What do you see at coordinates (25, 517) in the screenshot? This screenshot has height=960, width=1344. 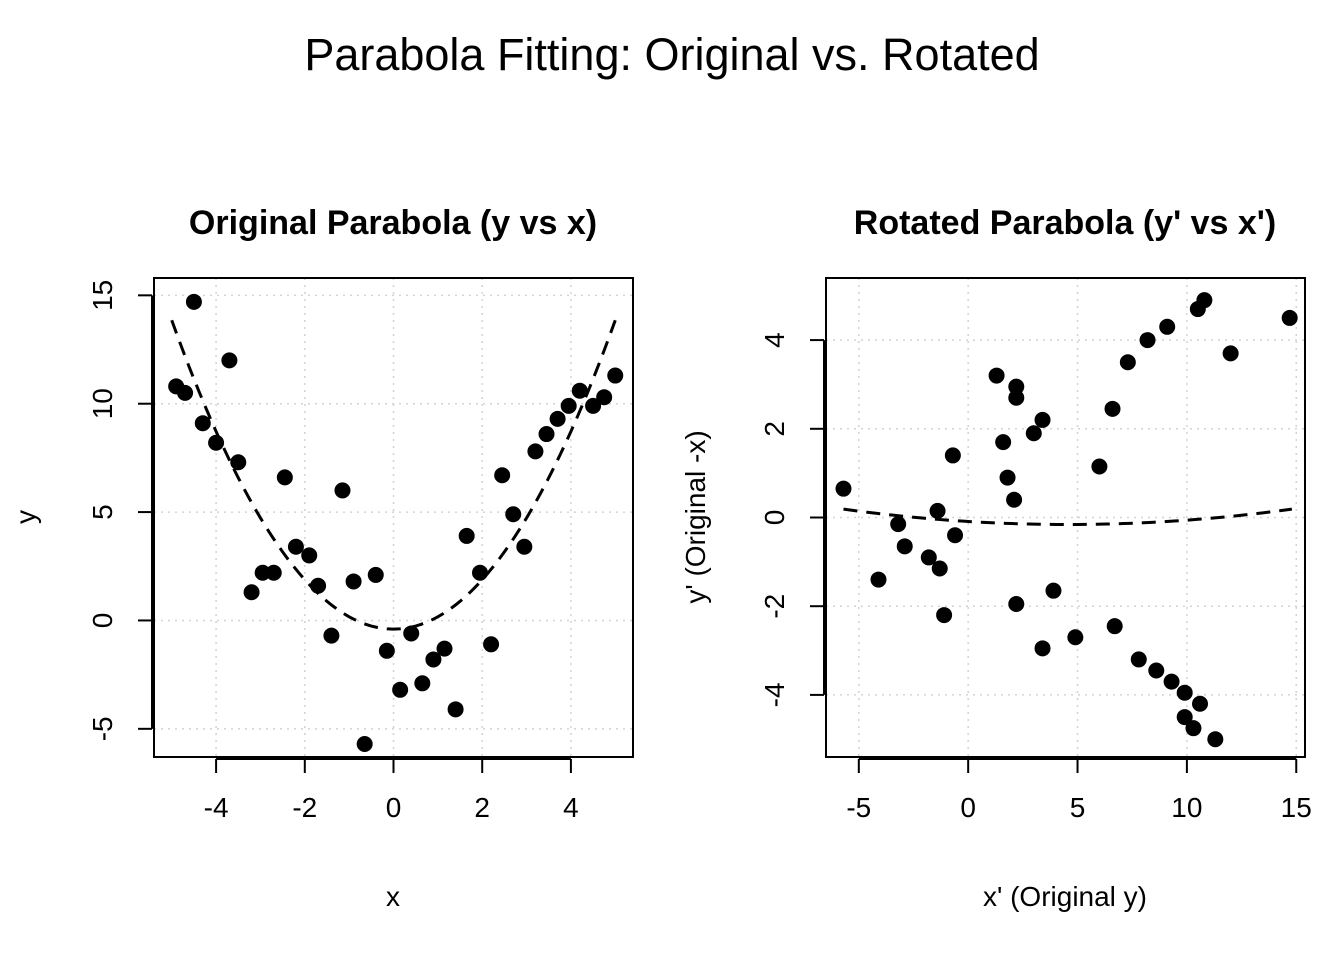 I see `left-y-axis-label: y` at bounding box center [25, 517].